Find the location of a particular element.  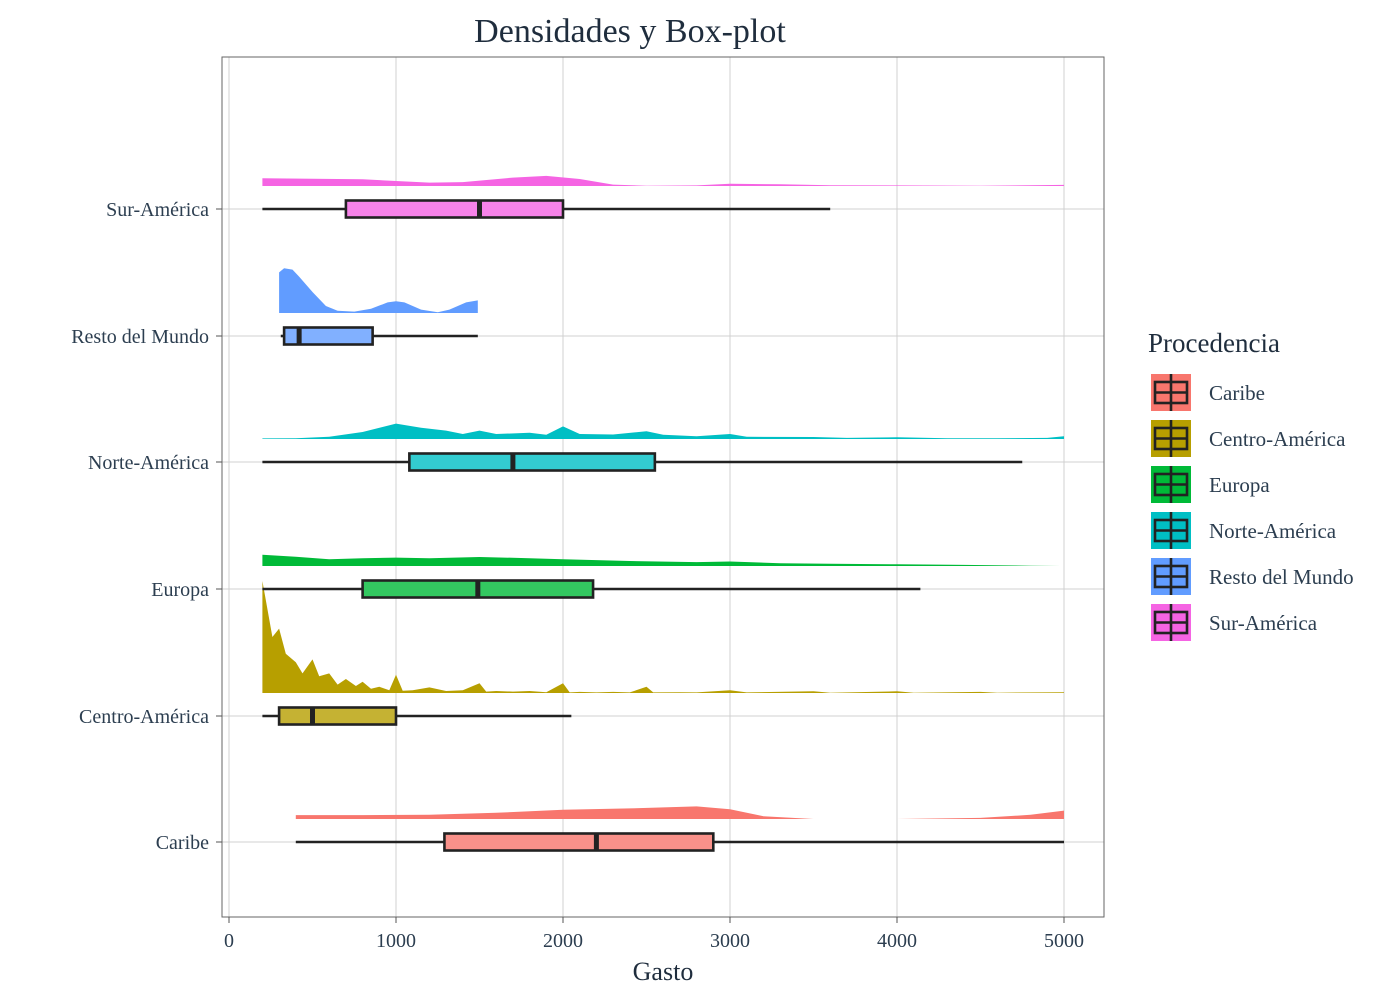

x-axis-ticks: 0 1000 2000 3000 4000 5000 is located at coordinates (654, 934).